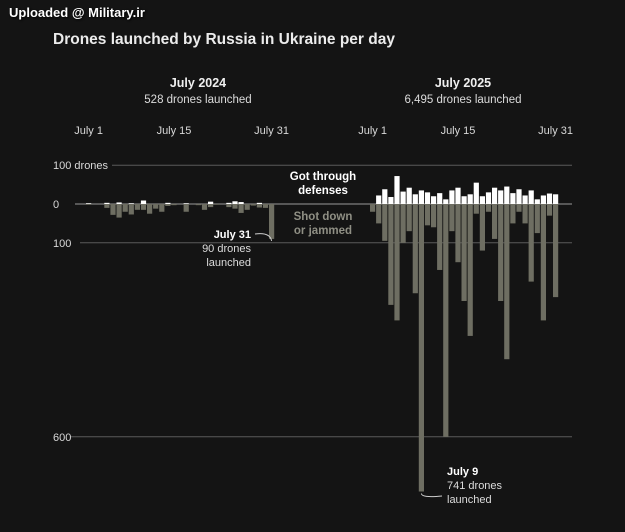 Image resolution: width=625 pixels, height=532 pixels. I want to click on series-label-got-through: Got through defenses, so click(323, 184).